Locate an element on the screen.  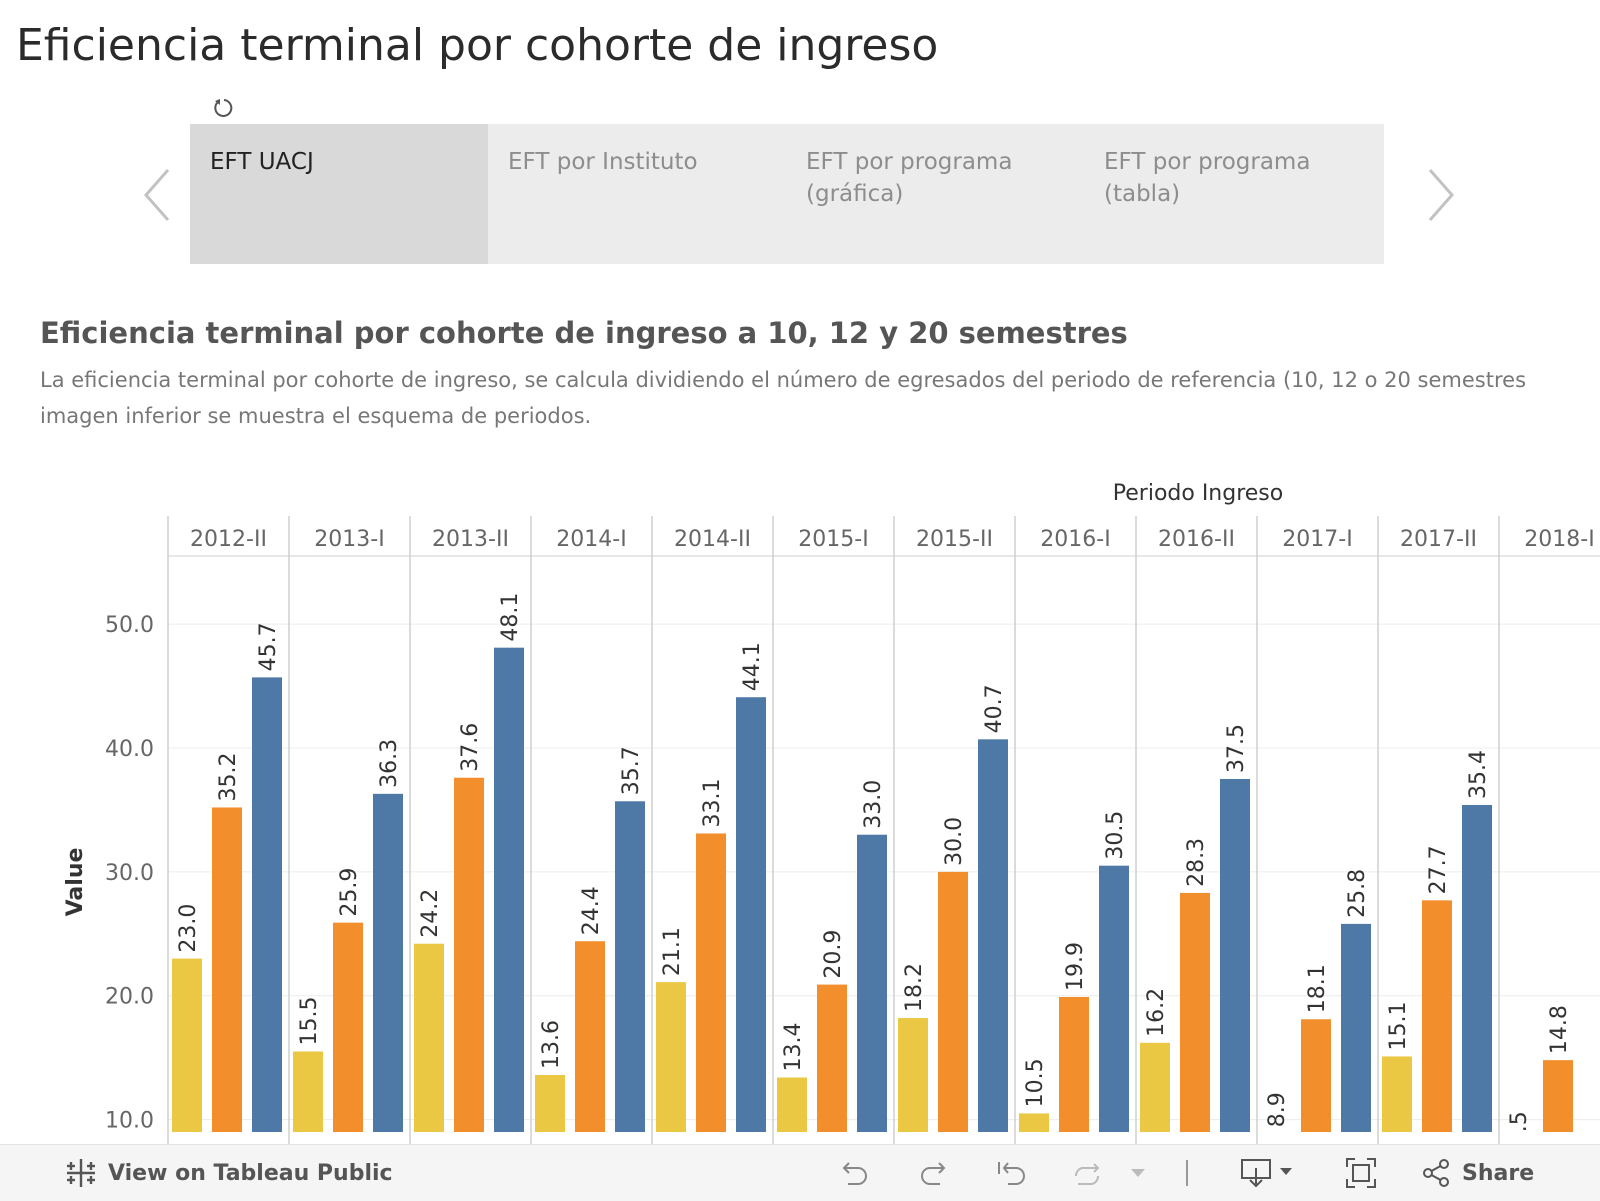
undo-icon is located at coordinates (854, 1173).